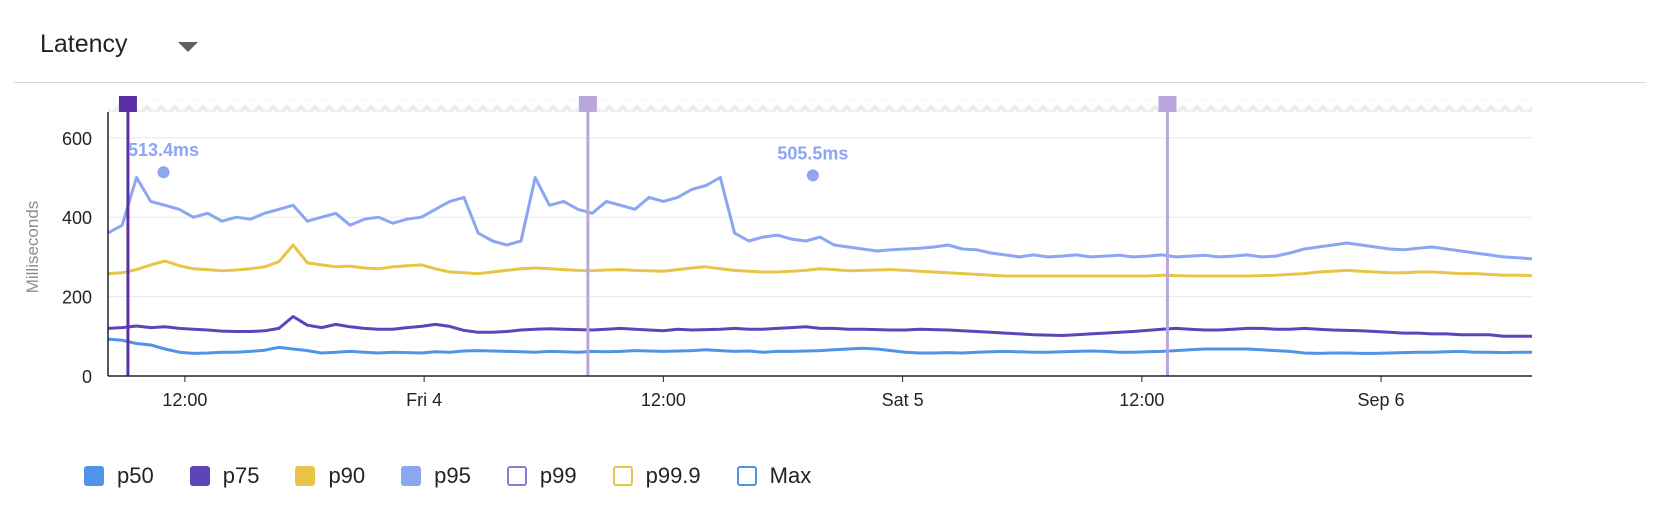 The width and height of the screenshot is (1660, 520). I want to click on y-tick-label: 200, so click(77, 298).